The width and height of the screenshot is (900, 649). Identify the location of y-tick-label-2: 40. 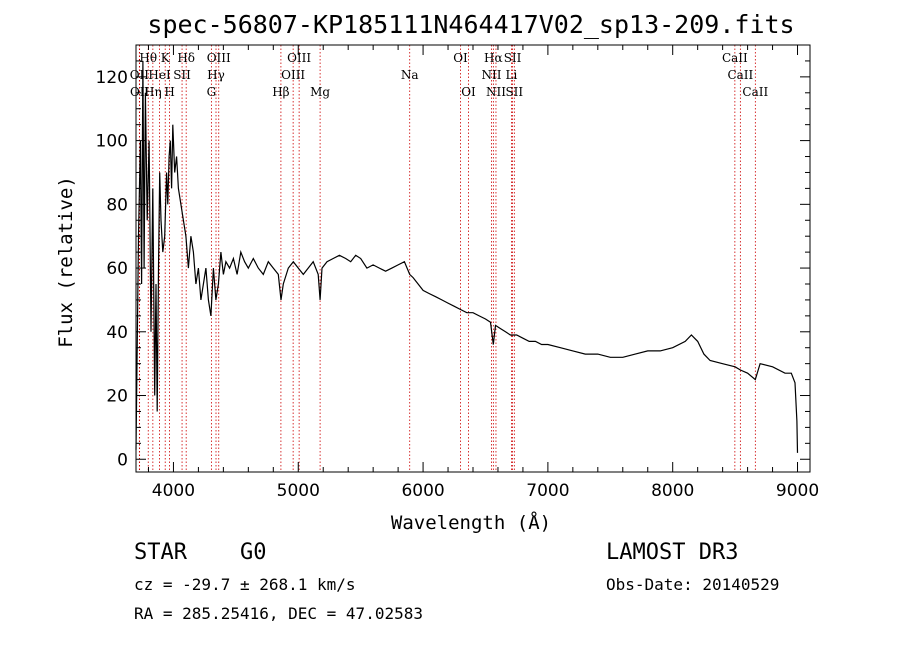
(117, 333).